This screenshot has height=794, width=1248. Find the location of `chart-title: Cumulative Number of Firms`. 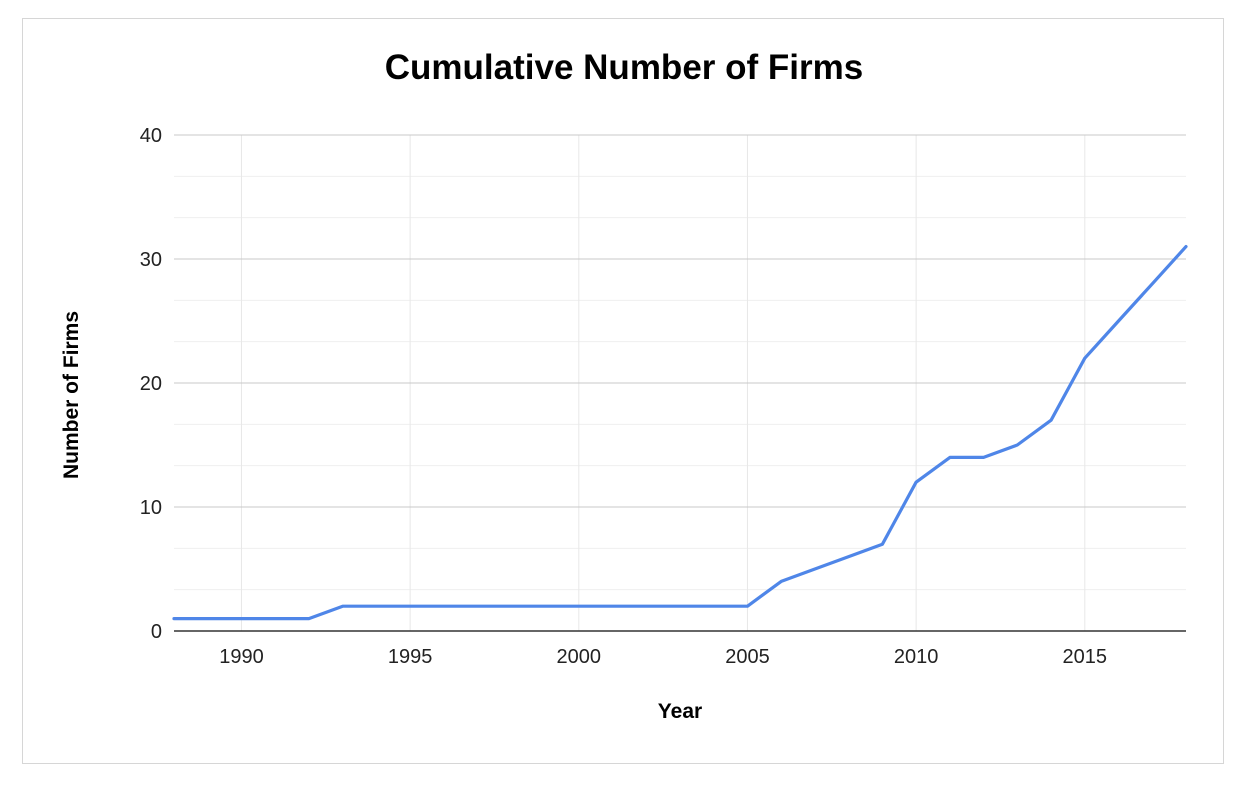

chart-title: Cumulative Number of Firms is located at coordinates (624, 67).